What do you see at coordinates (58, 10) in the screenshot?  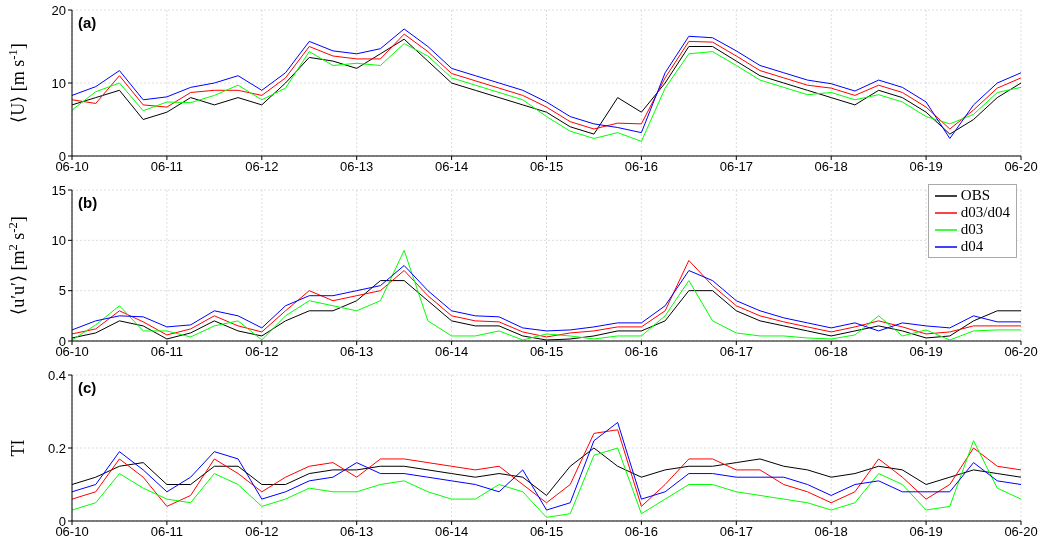 I see `y-tick-label: 20` at bounding box center [58, 10].